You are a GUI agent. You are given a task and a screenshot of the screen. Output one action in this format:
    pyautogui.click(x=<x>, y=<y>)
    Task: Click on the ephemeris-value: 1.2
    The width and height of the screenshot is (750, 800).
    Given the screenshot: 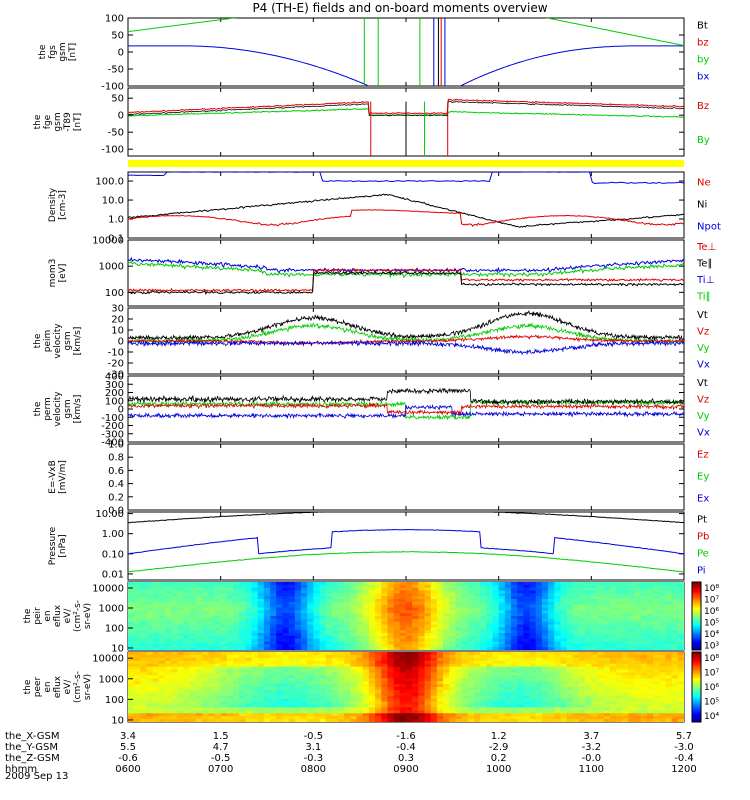 What is the action you would take?
    pyautogui.click(x=499, y=736)
    